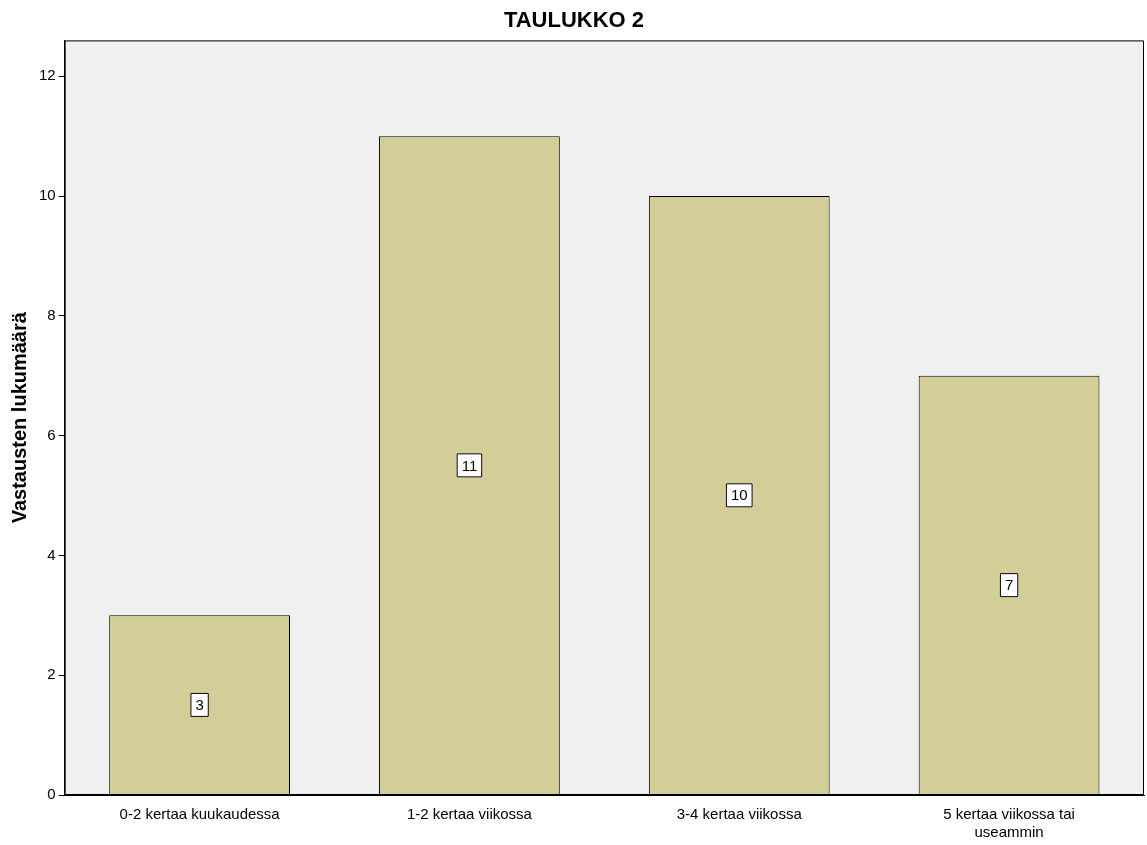  Describe the element at coordinates (47, 195) in the screenshot. I see `y-tick-label: 10` at that location.